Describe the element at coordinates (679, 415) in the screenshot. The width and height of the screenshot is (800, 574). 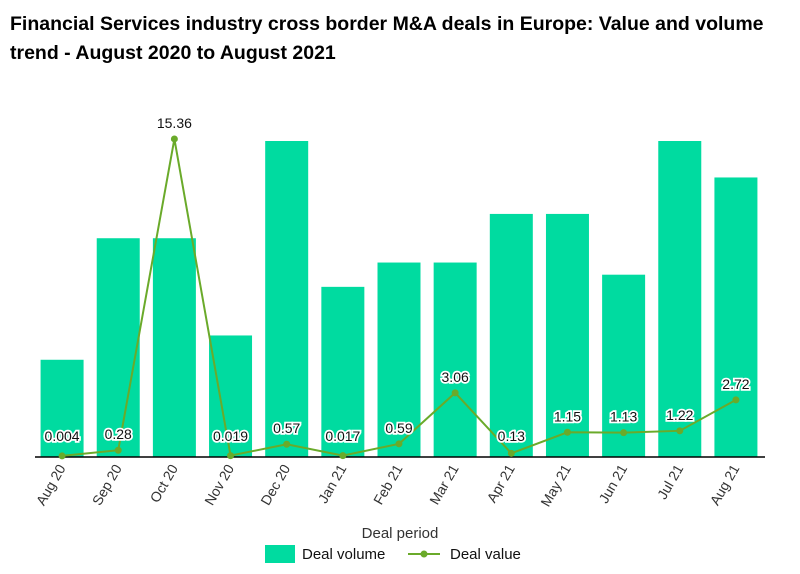
I see `deal-value-data-label: 1.22` at that location.